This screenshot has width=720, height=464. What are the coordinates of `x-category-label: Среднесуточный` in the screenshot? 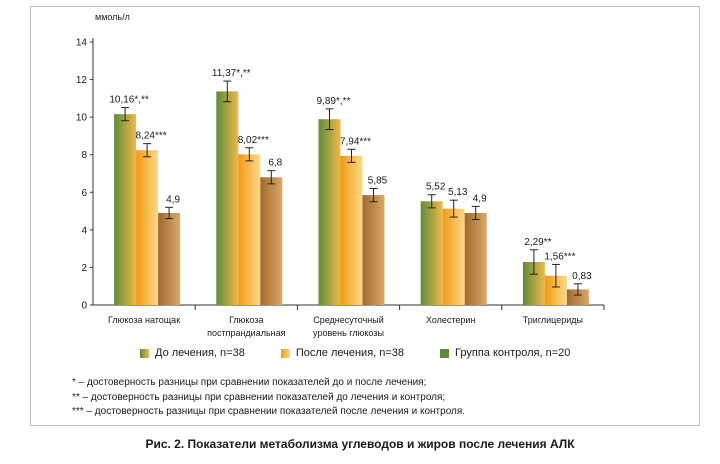 It's located at (348, 320).